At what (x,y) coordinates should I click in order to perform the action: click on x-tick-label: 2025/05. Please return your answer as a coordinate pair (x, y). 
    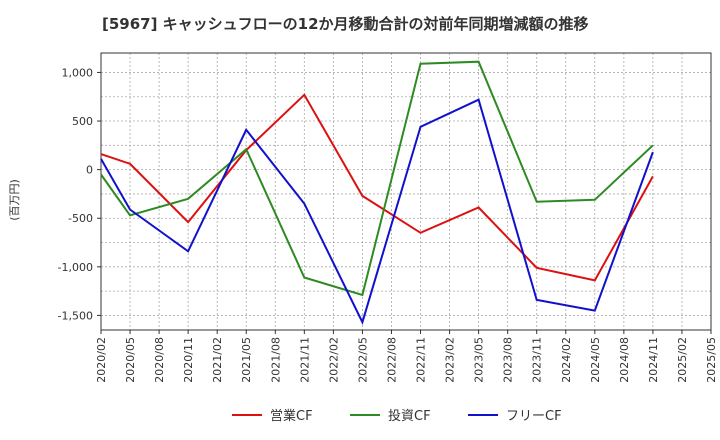
    Looking at the image, I should click on (711, 360).